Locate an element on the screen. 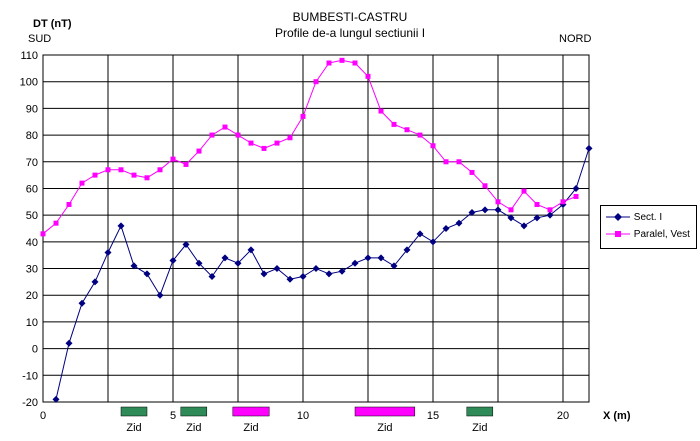 The width and height of the screenshot is (700, 441). legend-item-sect-i: Sect. I is located at coordinates (633, 218).